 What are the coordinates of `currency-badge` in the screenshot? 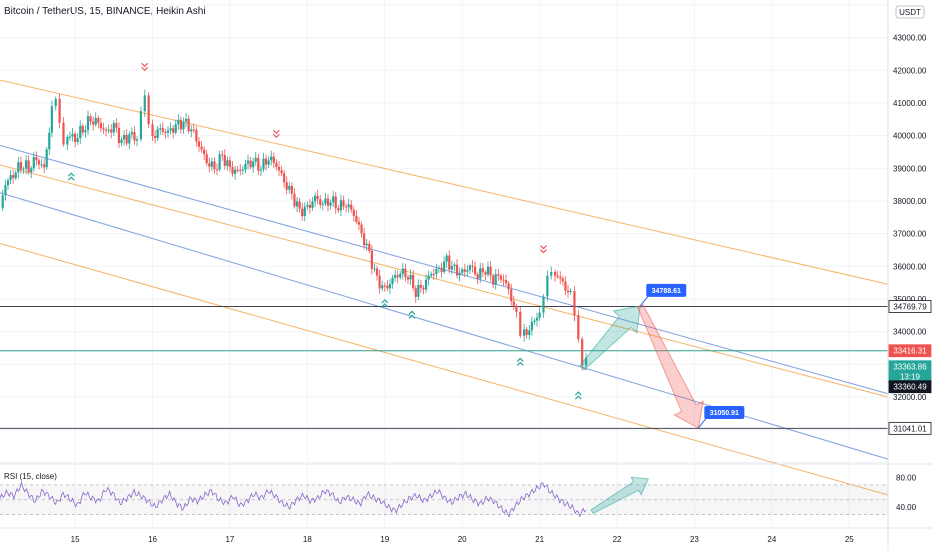 It's located at (910, 12).